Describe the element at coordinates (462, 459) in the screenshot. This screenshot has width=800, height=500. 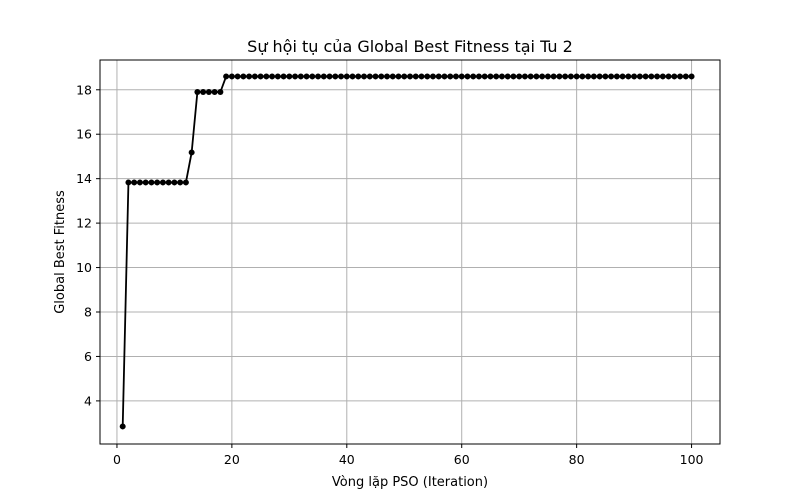
I see `x-tick-label: 60` at that location.